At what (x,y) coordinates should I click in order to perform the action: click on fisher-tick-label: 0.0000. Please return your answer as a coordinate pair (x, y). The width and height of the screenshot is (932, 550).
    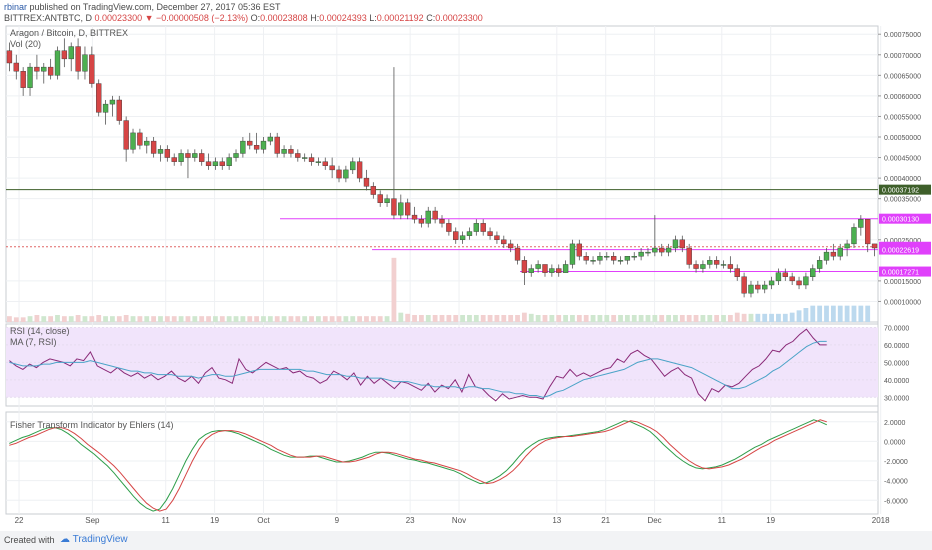
    Looking at the image, I should click on (895, 442).